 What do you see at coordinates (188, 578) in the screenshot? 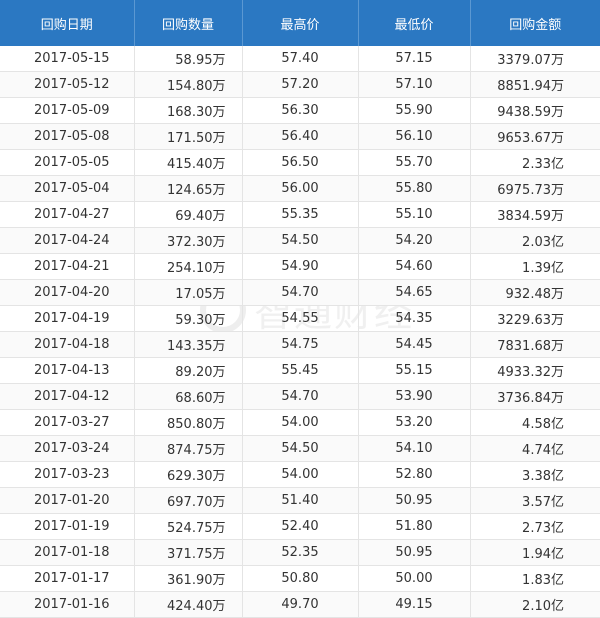
I see `quantity-cell: 361.90万` at bounding box center [188, 578].